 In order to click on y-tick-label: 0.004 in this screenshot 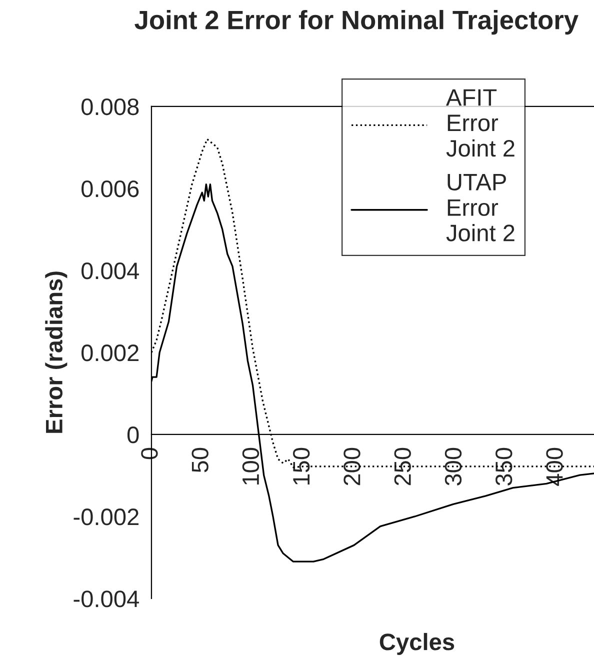, I will do `click(110, 271)`.